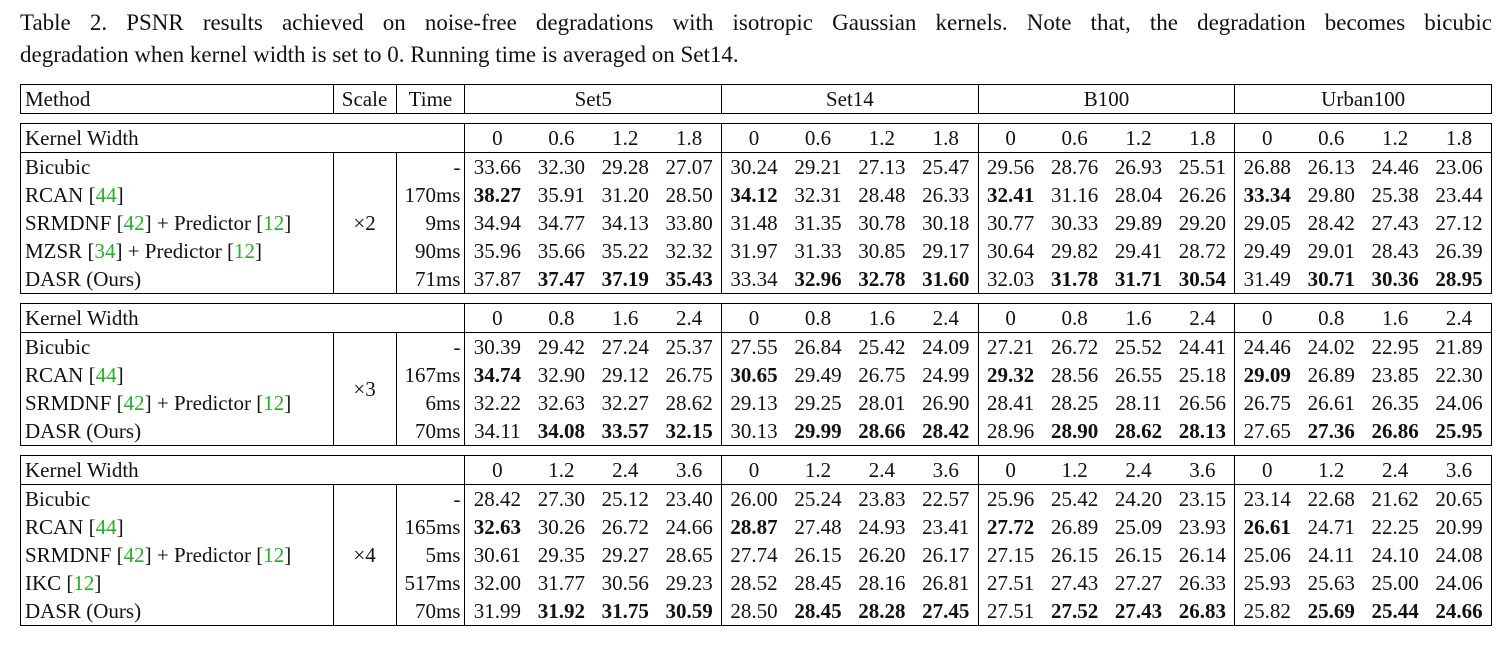  I want to click on psnr-value: 24.66, so click(690, 527).